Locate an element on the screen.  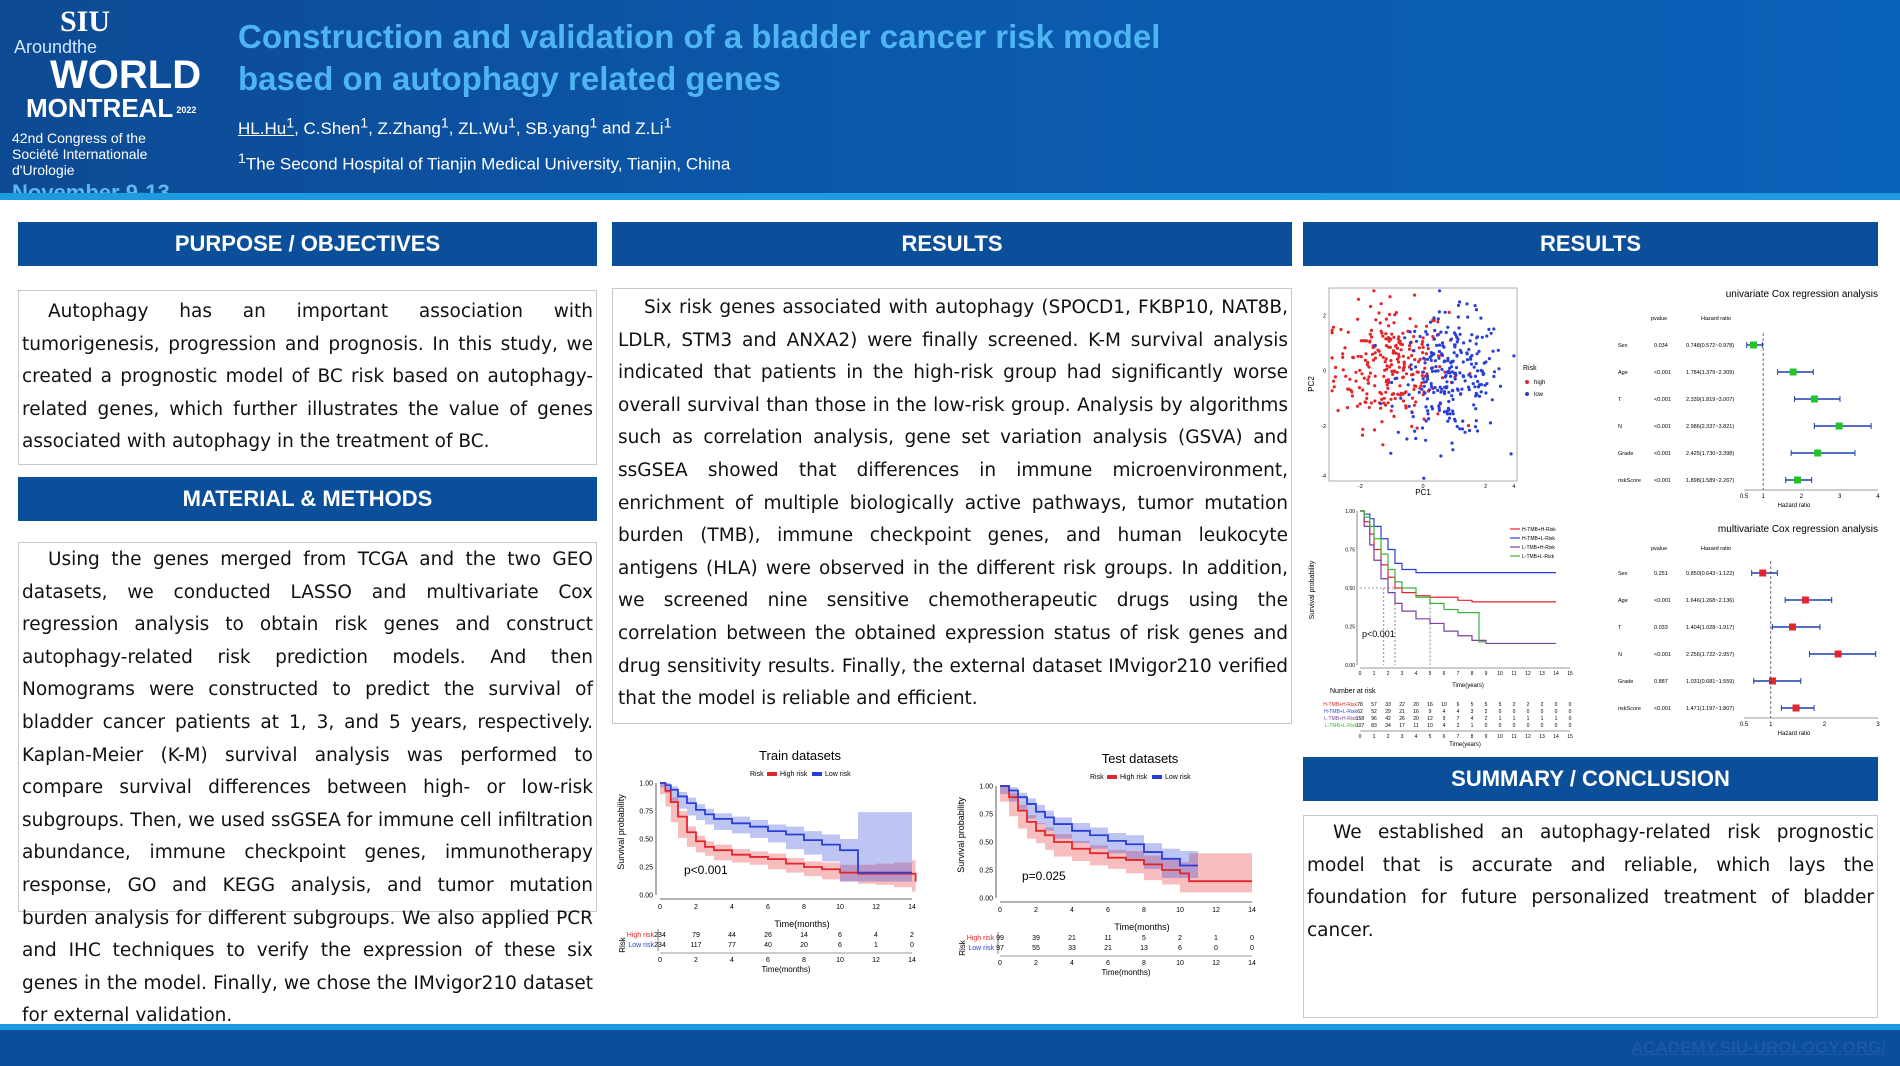
author: HL.Hu1 is located at coordinates (266, 126).